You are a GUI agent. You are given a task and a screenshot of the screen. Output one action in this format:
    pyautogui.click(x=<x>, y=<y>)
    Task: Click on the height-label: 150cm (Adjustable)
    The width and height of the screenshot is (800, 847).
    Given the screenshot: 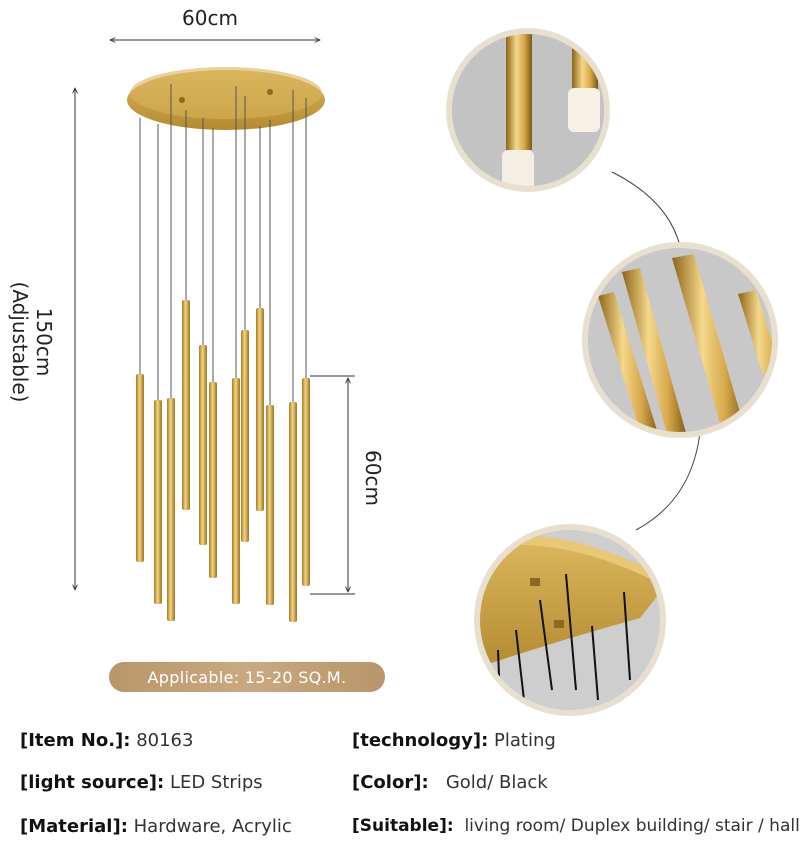 What is the action you would take?
    pyautogui.click(x=32, y=342)
    